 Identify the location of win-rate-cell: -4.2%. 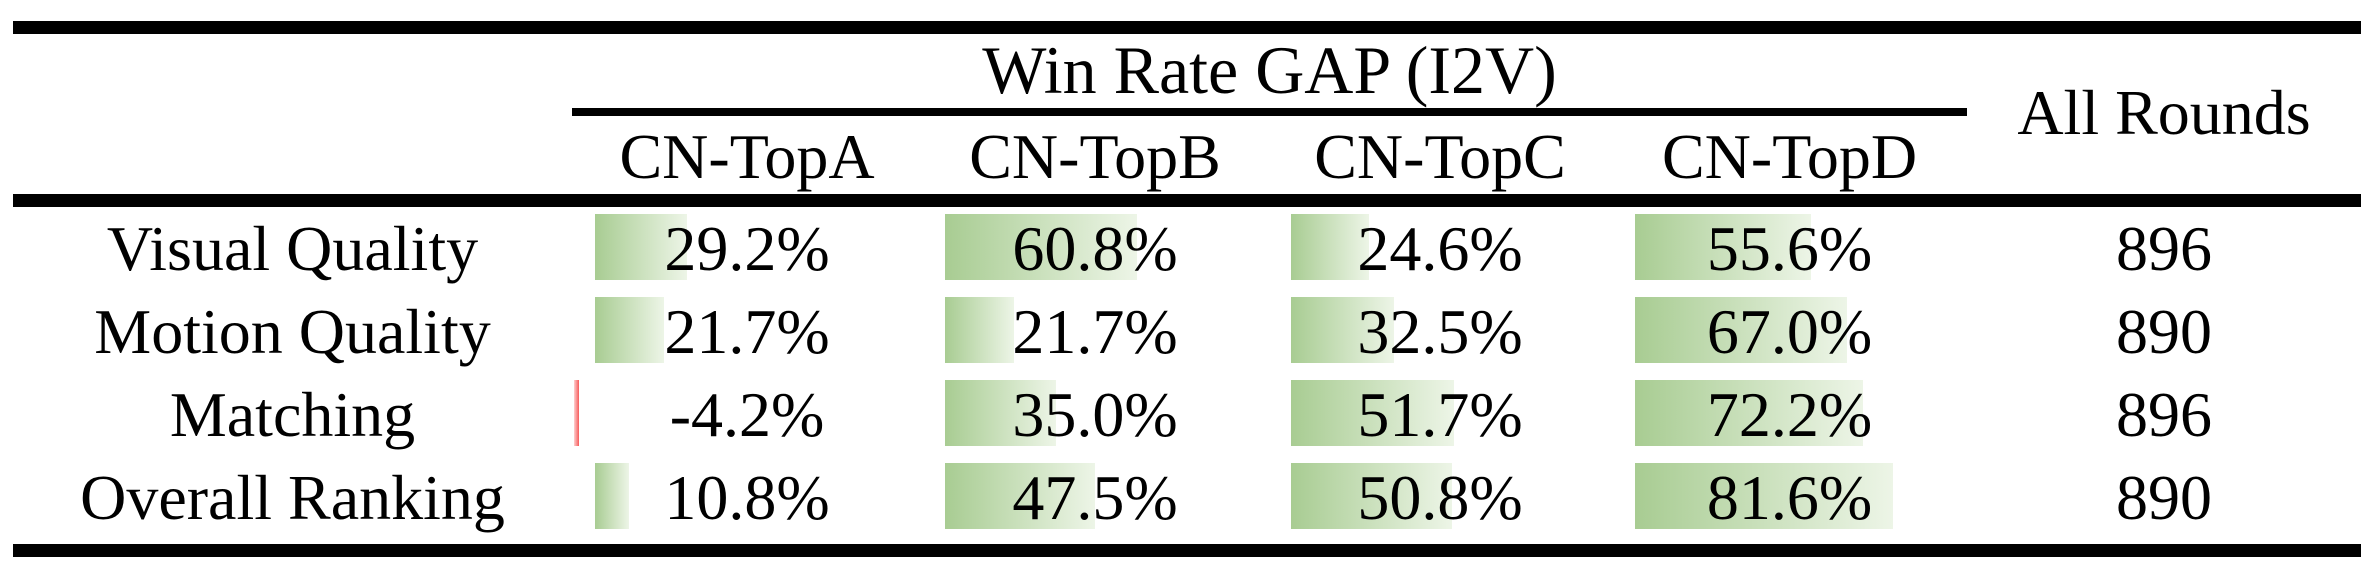
(747, 414).